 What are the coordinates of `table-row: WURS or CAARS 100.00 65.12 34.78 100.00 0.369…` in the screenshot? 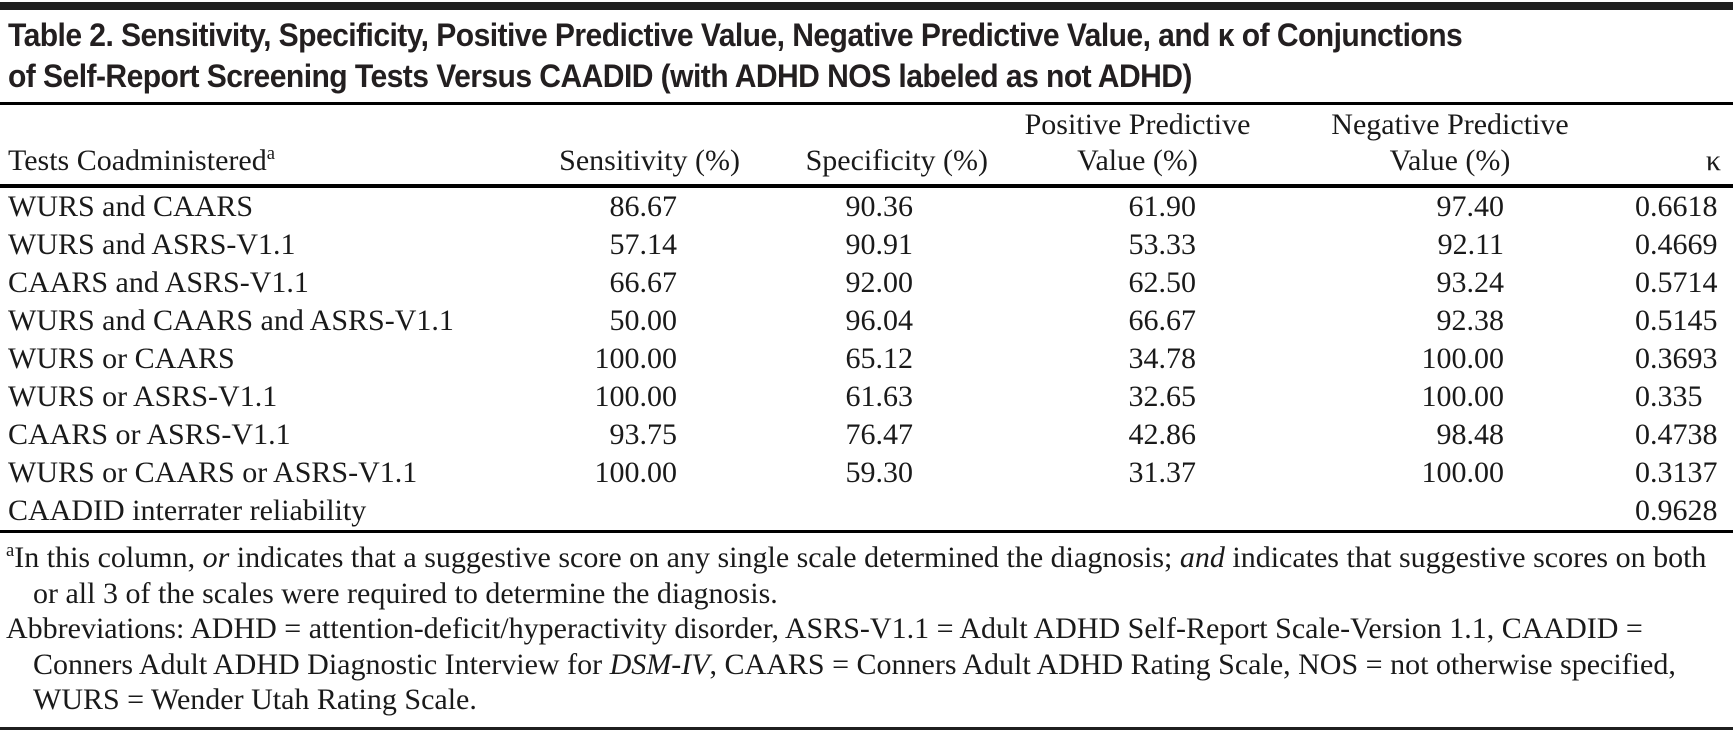 It's located at (866, 359).